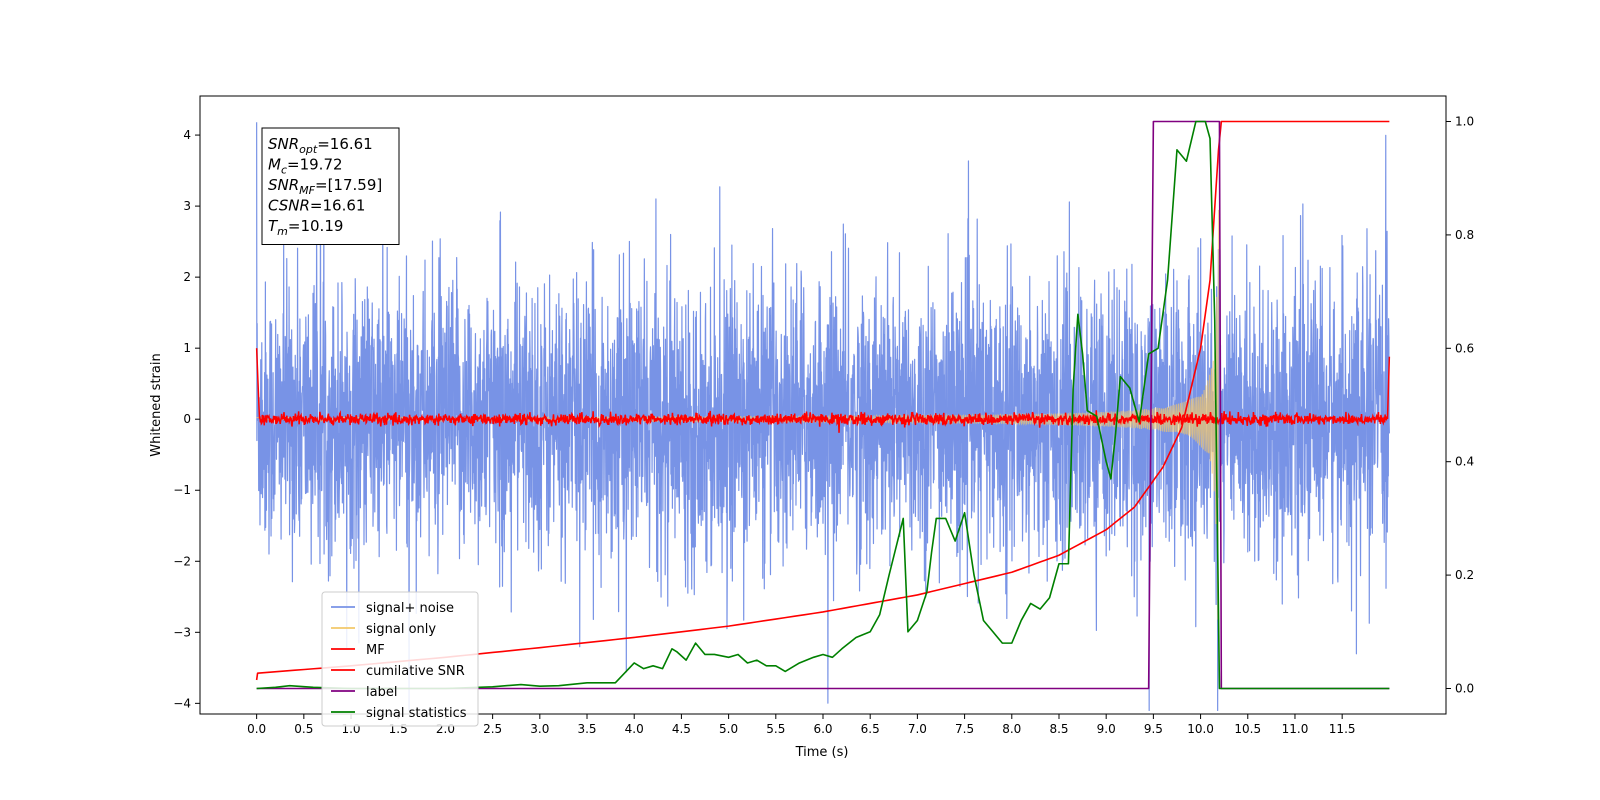 This screenshot has width=1600, height=800. What do you see at coordinates (822, 752) in the screenshot?
I see `x-axis-label: Time (s)` at bounding box center [822, 752].